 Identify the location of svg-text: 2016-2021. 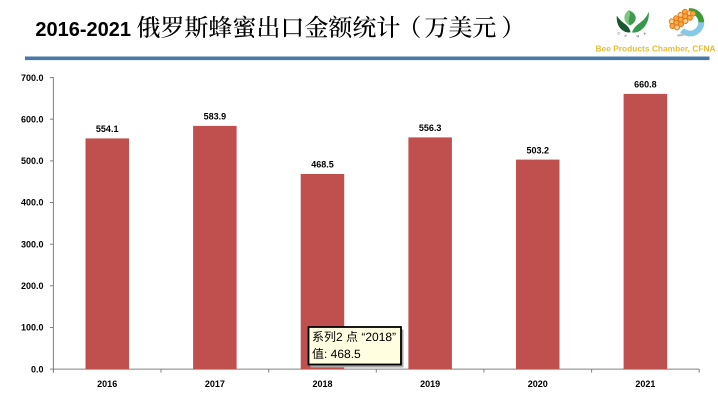
(83, 30).